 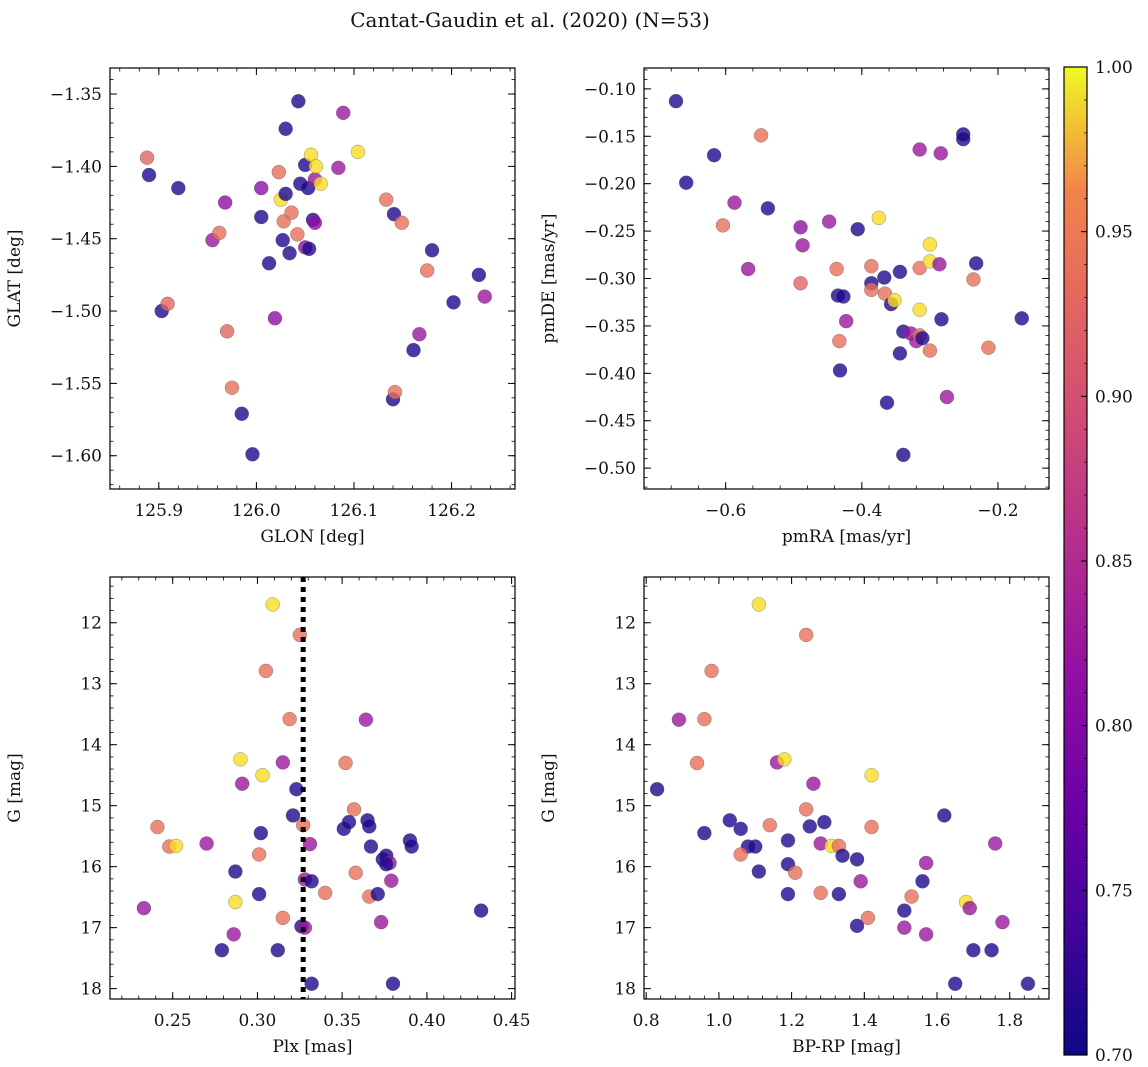 What do you see at coordinates (91, 685) in the screenshot?
I see `y-tick-label: 13` at bounding box center [91, 685].